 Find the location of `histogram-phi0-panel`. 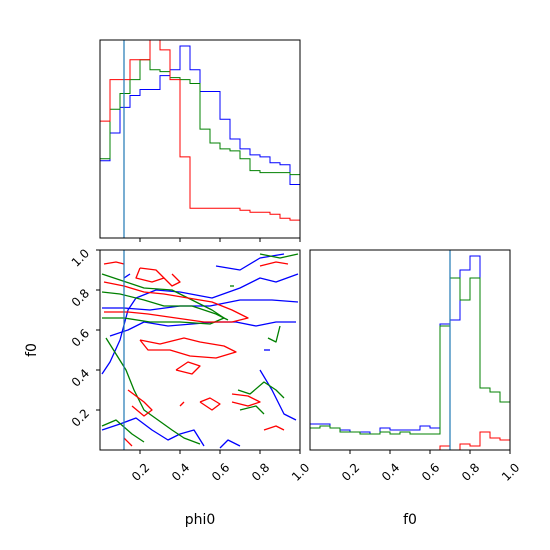

histogram-phi0-panel is located at coordinates (200, 140).